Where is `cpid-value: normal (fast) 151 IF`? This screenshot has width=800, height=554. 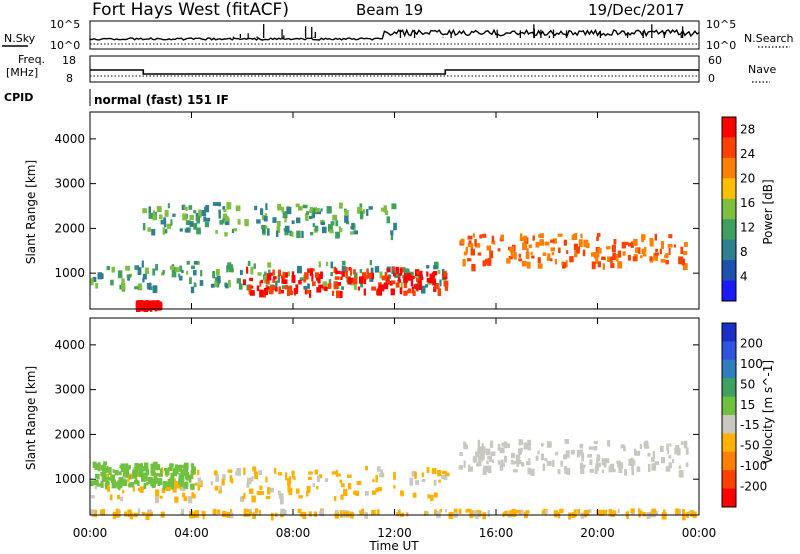
cpid-value: normal (fast) 151 IF is located at coordinates (161, 100).